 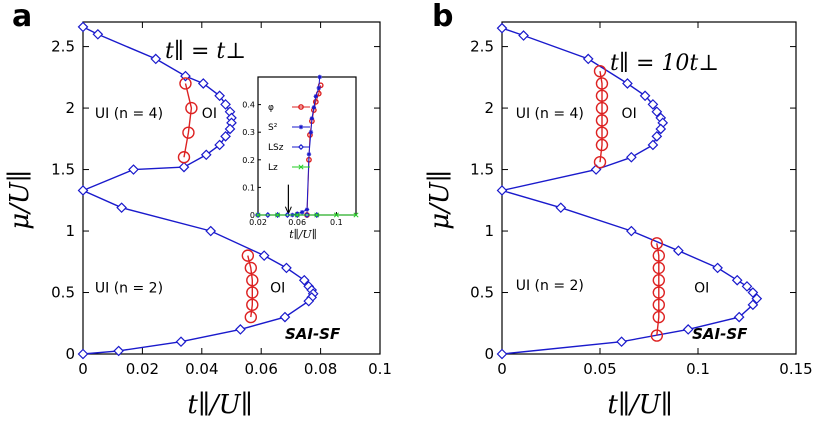 What do you see at coordinates (219, 405) in the screenshot?
I see `x-axis-title: t∥/U∥` at bounding box center [219, 405].